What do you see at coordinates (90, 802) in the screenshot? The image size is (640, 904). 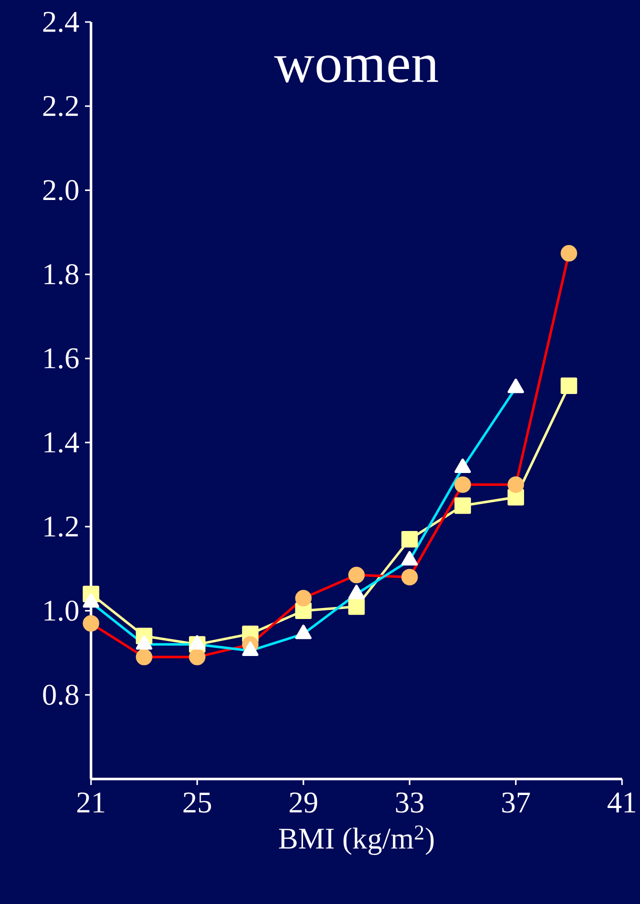 I see `x-tick-label: 21` at bounding box center [90, 802].